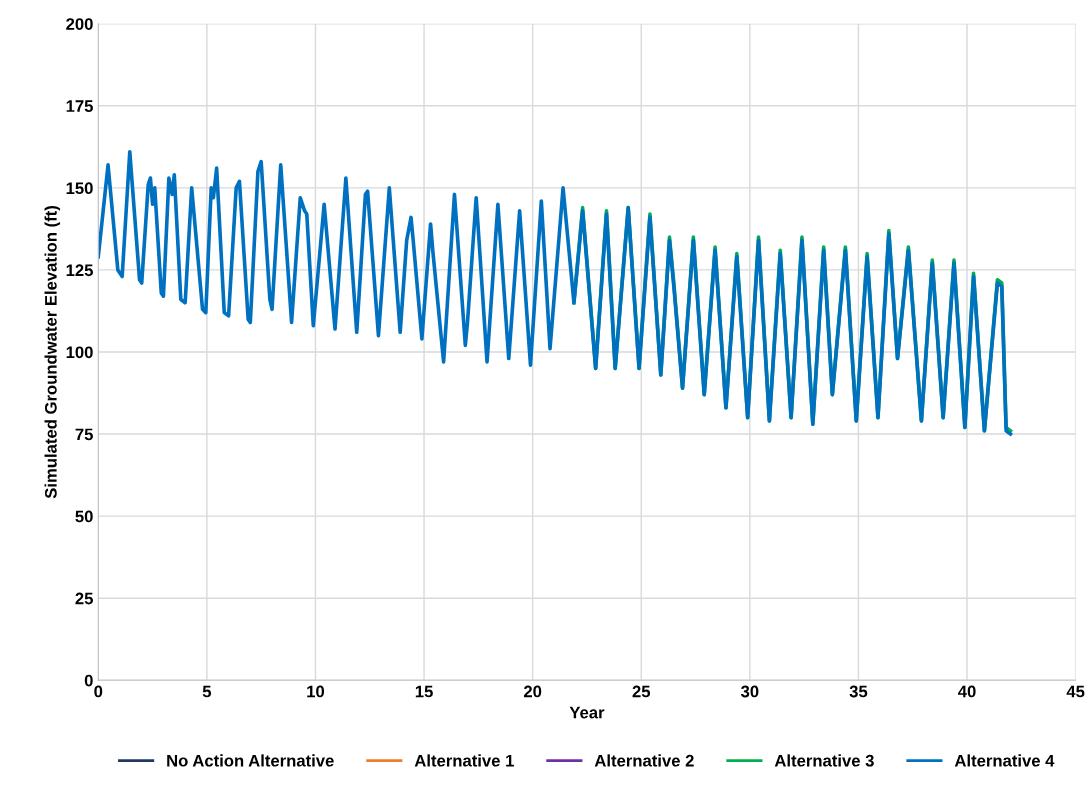  I want to click on y-tick-label: 125, so click(79, 270).